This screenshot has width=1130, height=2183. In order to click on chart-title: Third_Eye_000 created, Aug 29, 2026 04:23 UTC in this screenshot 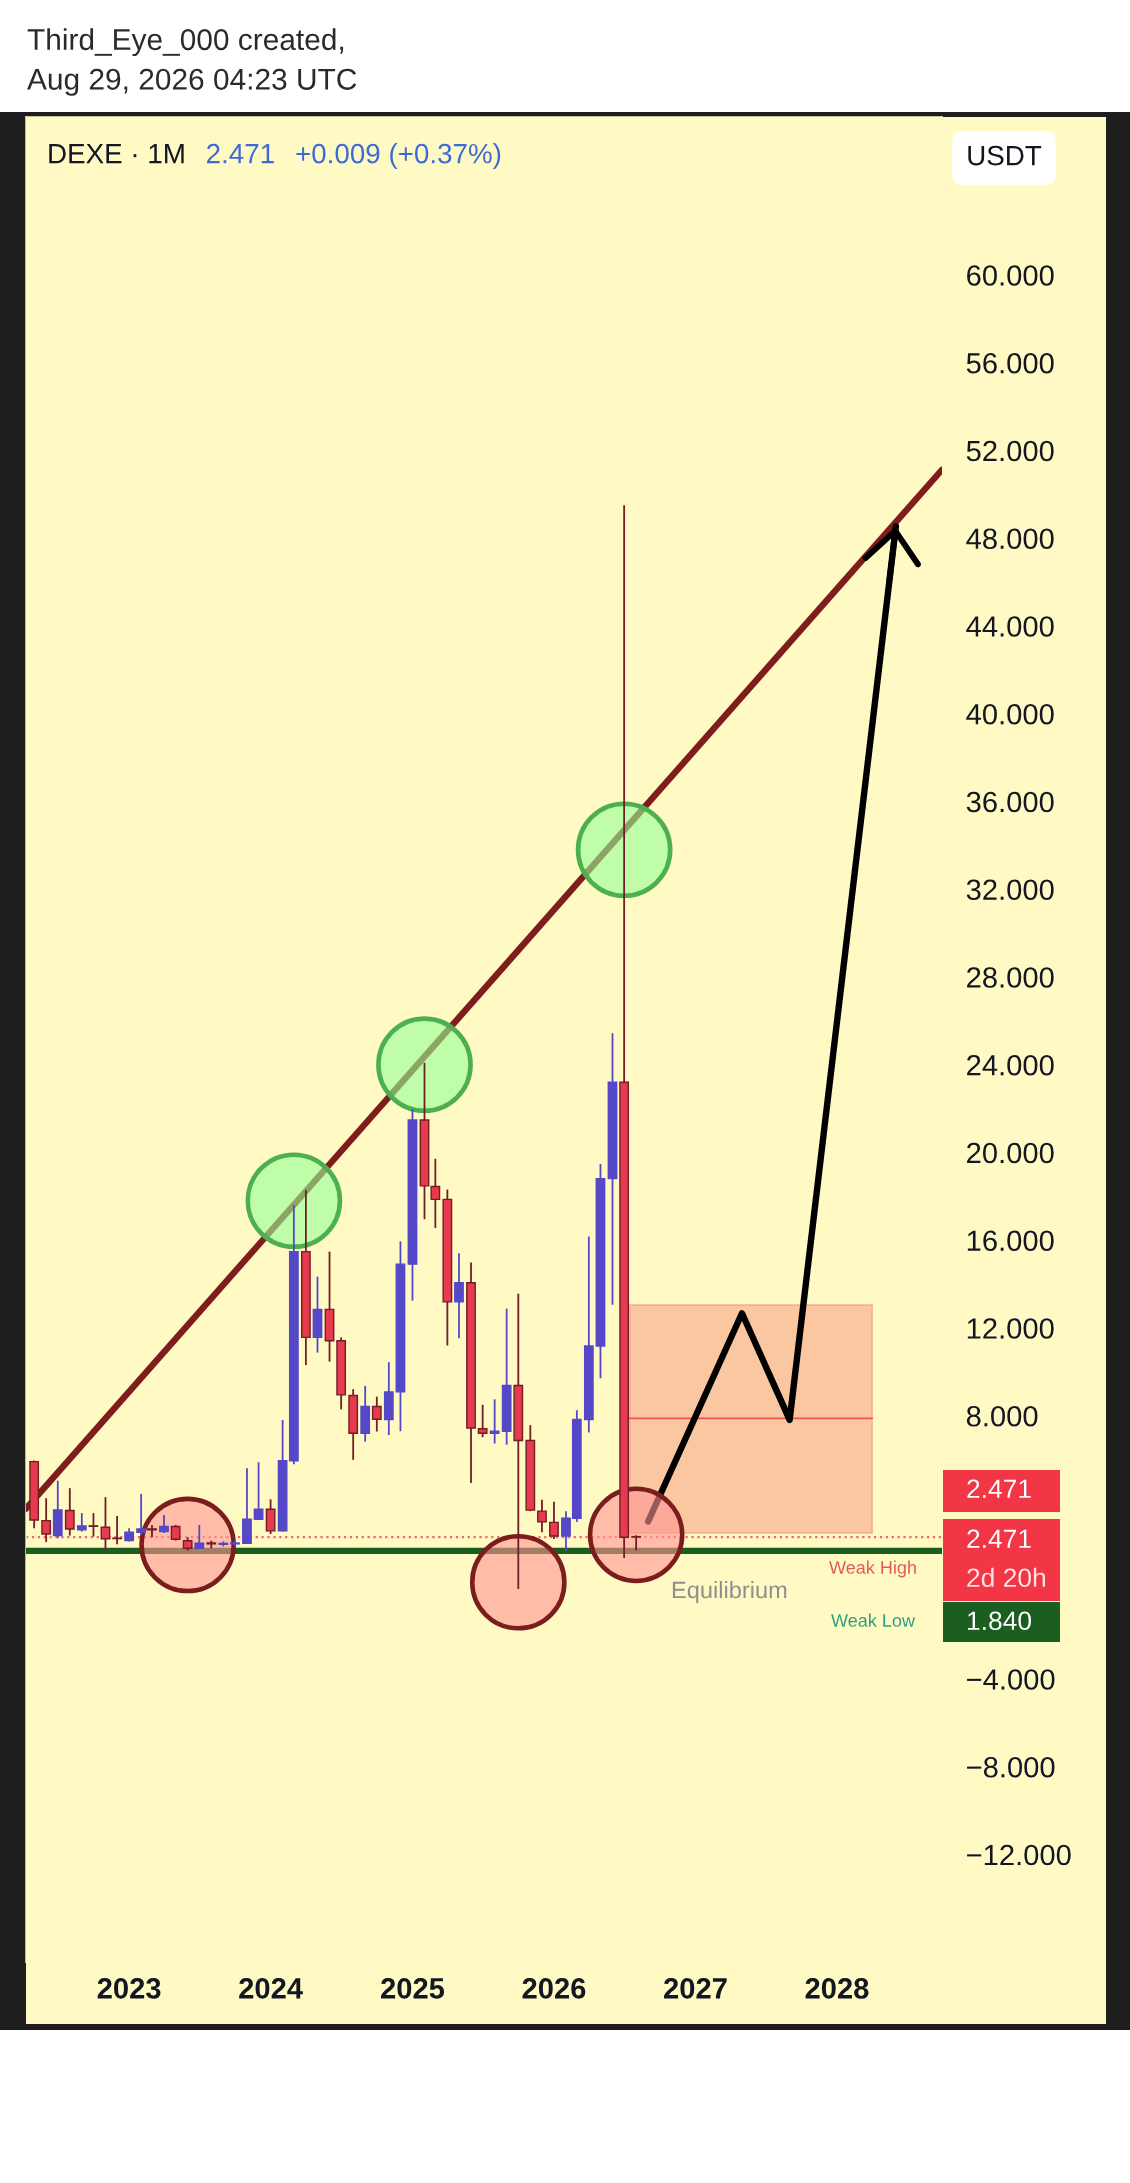, I will do `click(192, 62)`.